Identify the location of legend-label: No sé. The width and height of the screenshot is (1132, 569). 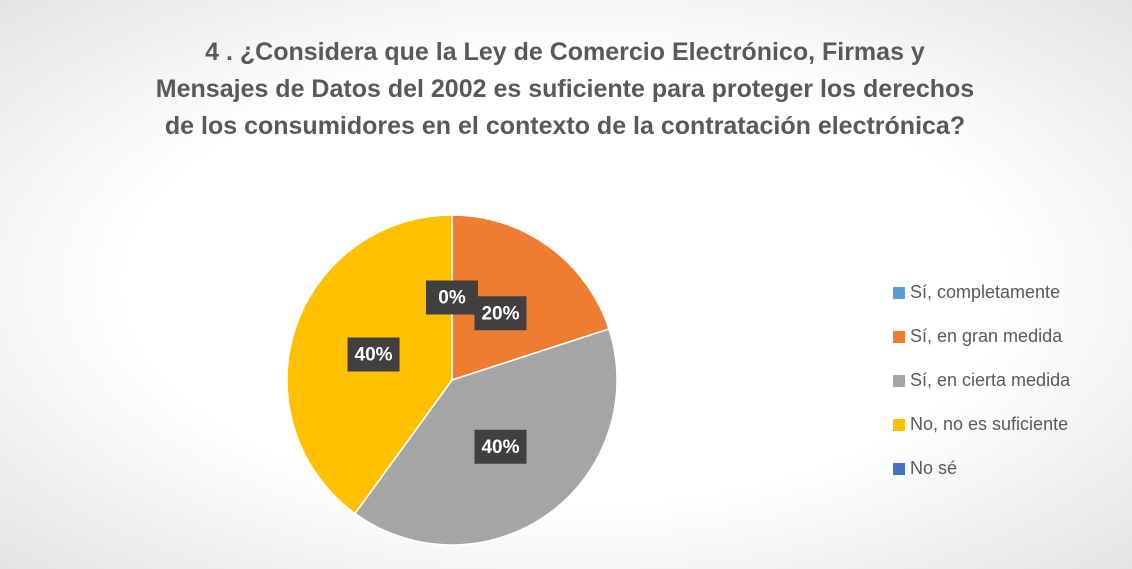
(933, 468).